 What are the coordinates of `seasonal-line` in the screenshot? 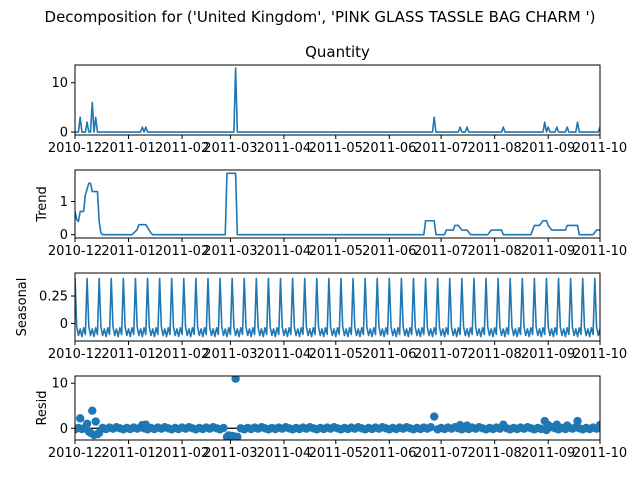 It's located at (337, 307).